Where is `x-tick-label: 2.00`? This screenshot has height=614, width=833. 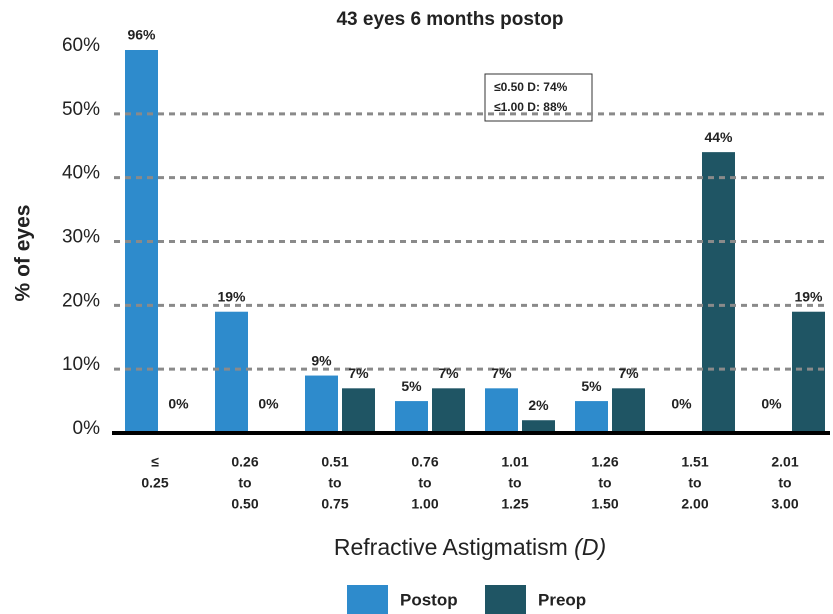
x-tick-label: 2.00 is located at coordinates (694, 504).